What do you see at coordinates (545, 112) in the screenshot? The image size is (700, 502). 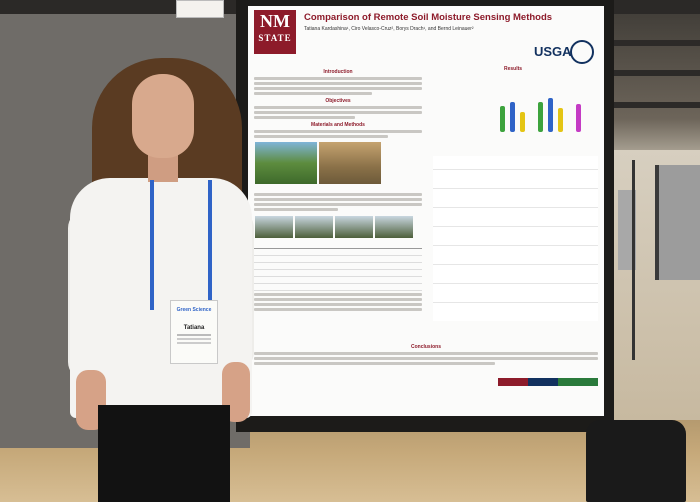 I see `results-boxplot` at bounding box center [545, 112].